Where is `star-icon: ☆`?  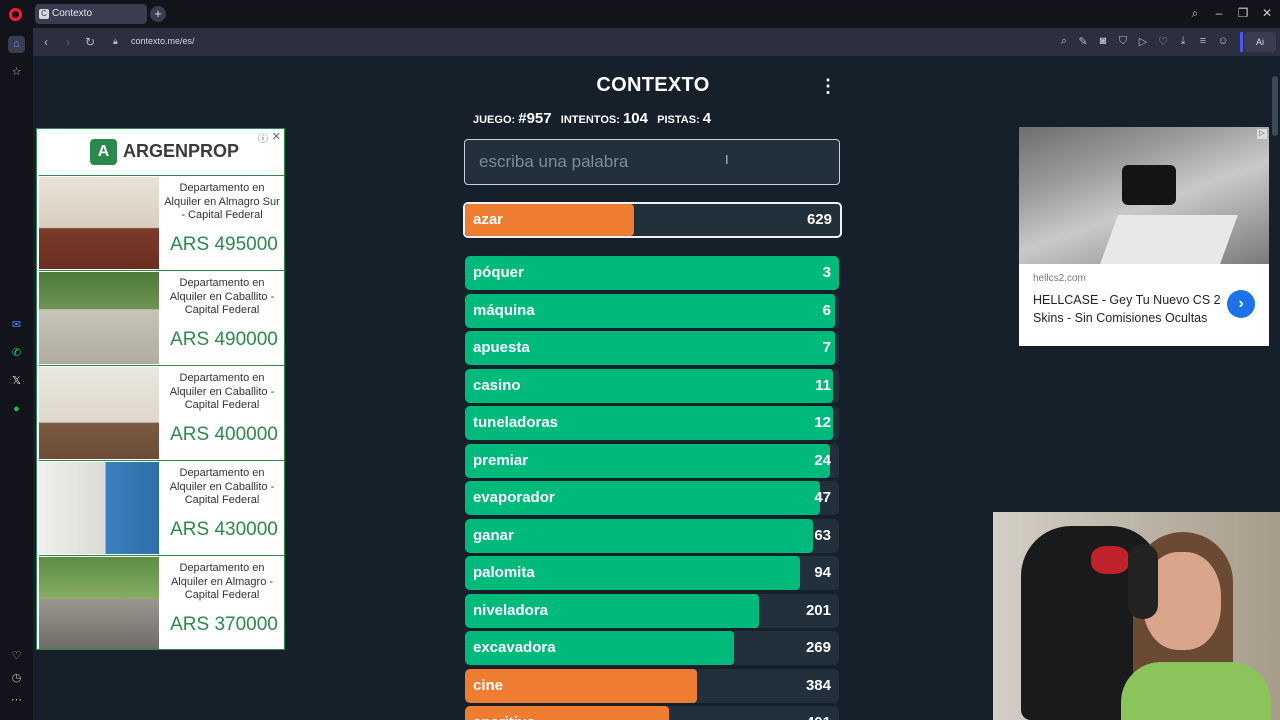
star-icon: ☆ is located at coordinates (16, 72).